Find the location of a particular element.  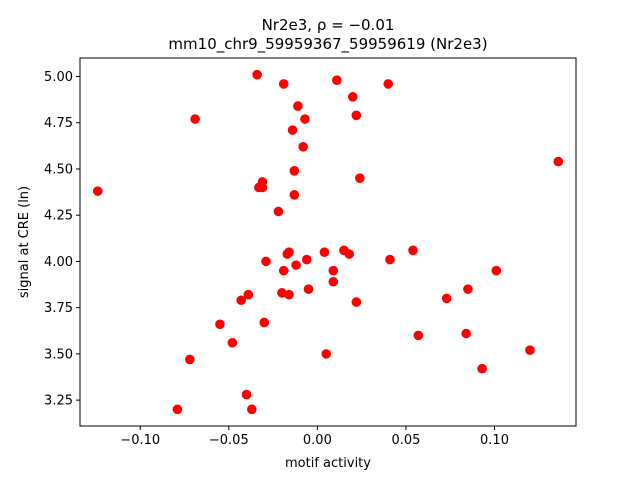

y-tick-label: 3.25 is located at coordinates (58, 401).